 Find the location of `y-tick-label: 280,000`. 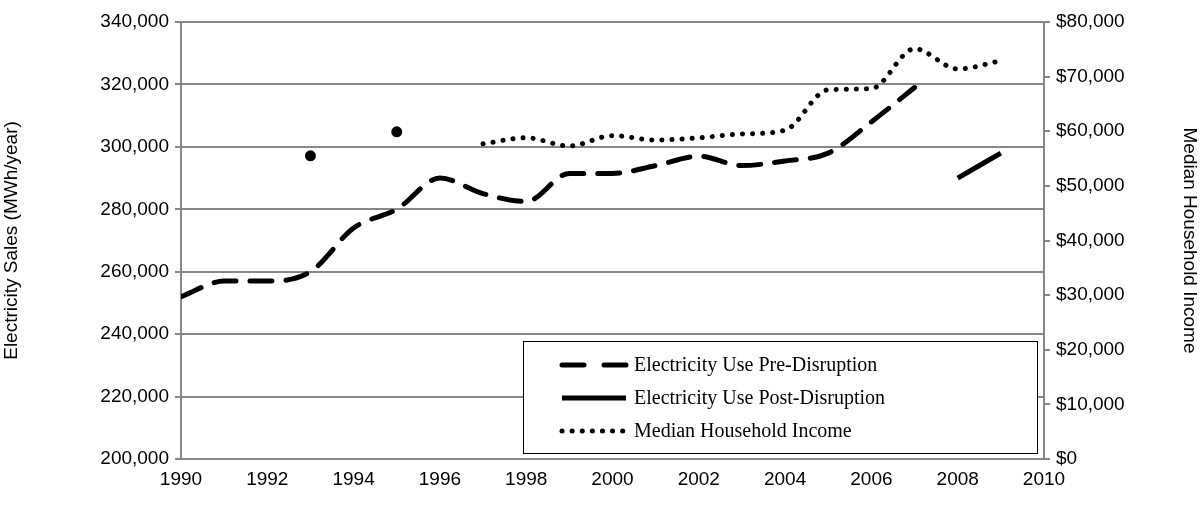

y-tick-label: 280,000 is located at coordinates (134, 208).